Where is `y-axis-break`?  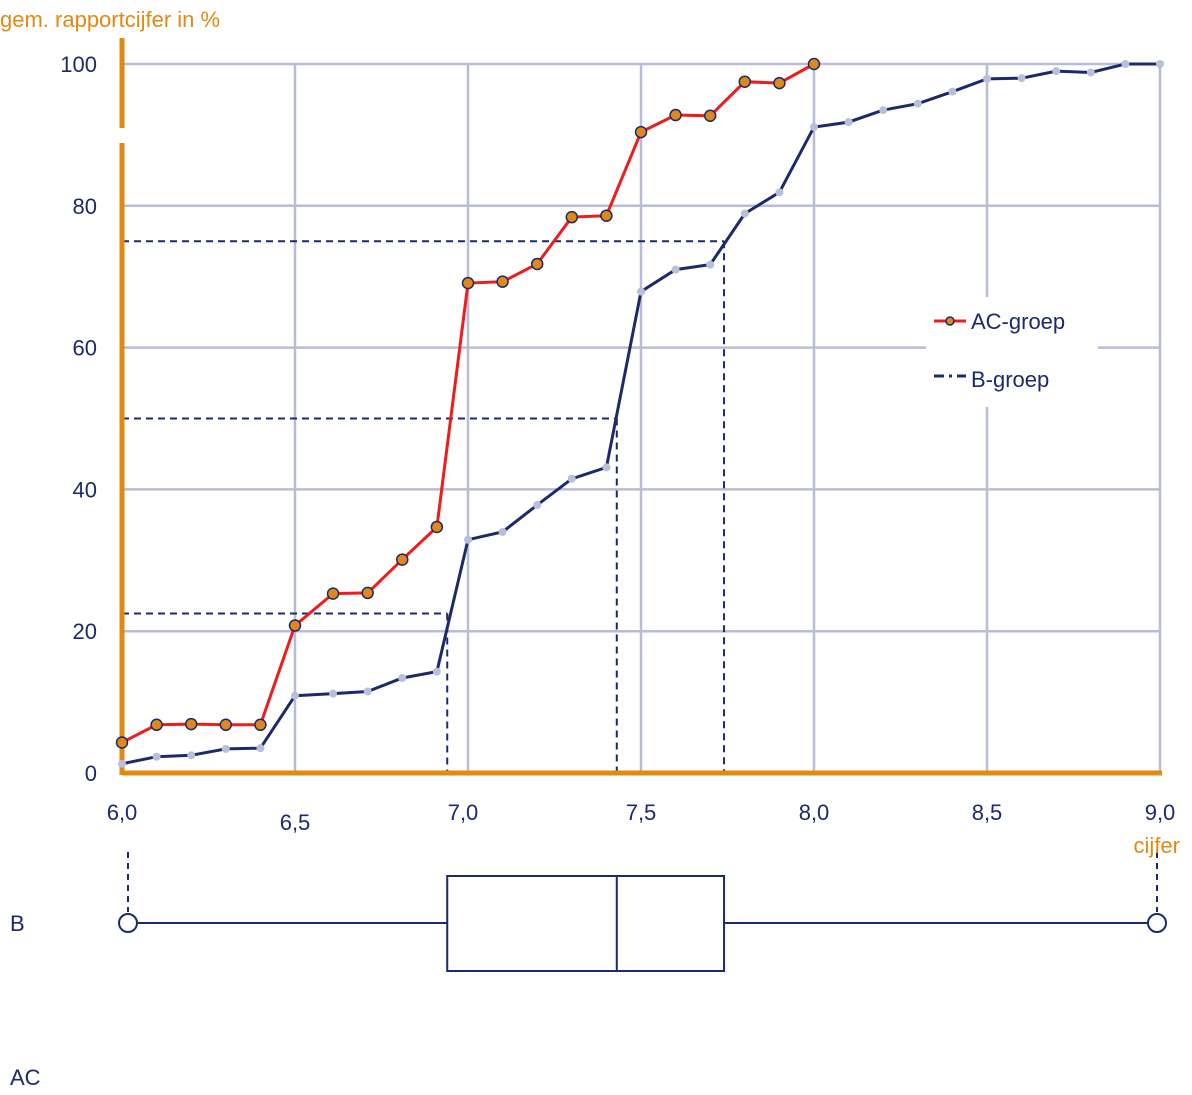
y-axis-break is located at coordinates (122, 135).